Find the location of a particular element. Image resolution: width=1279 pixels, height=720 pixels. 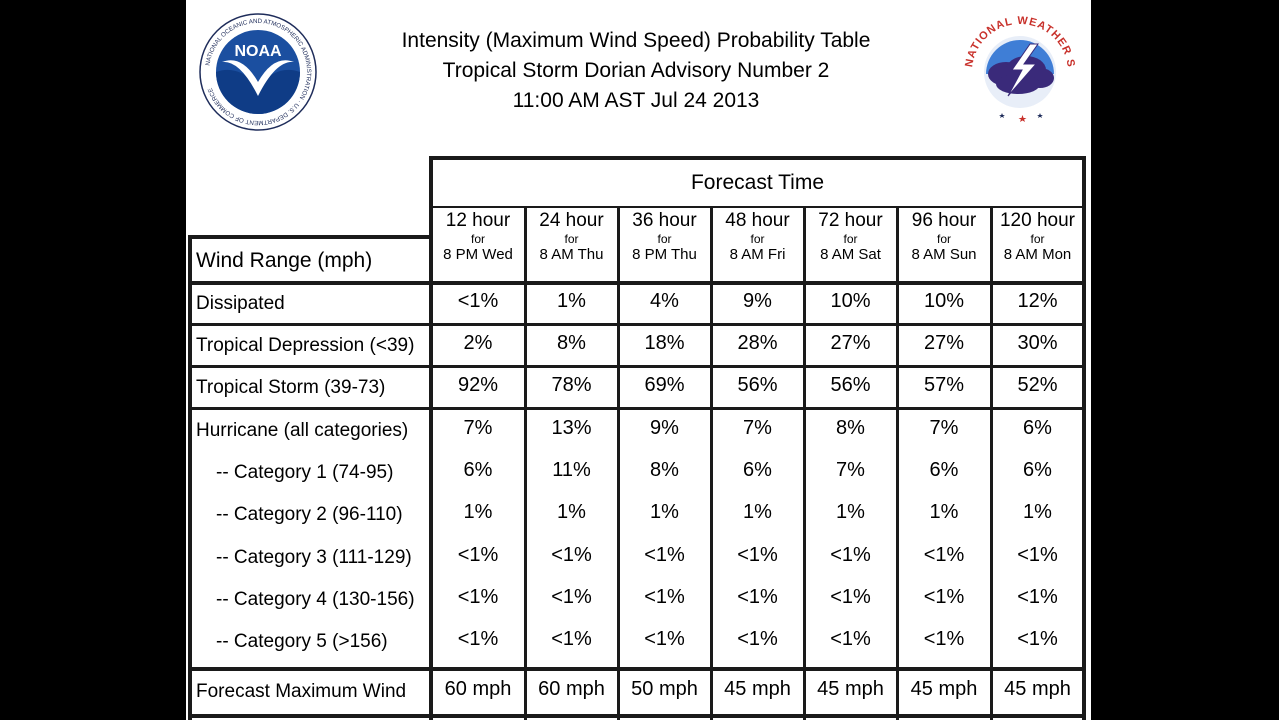

row-label: -- Category 4 (130-156) is located at coordinates (315, 599).